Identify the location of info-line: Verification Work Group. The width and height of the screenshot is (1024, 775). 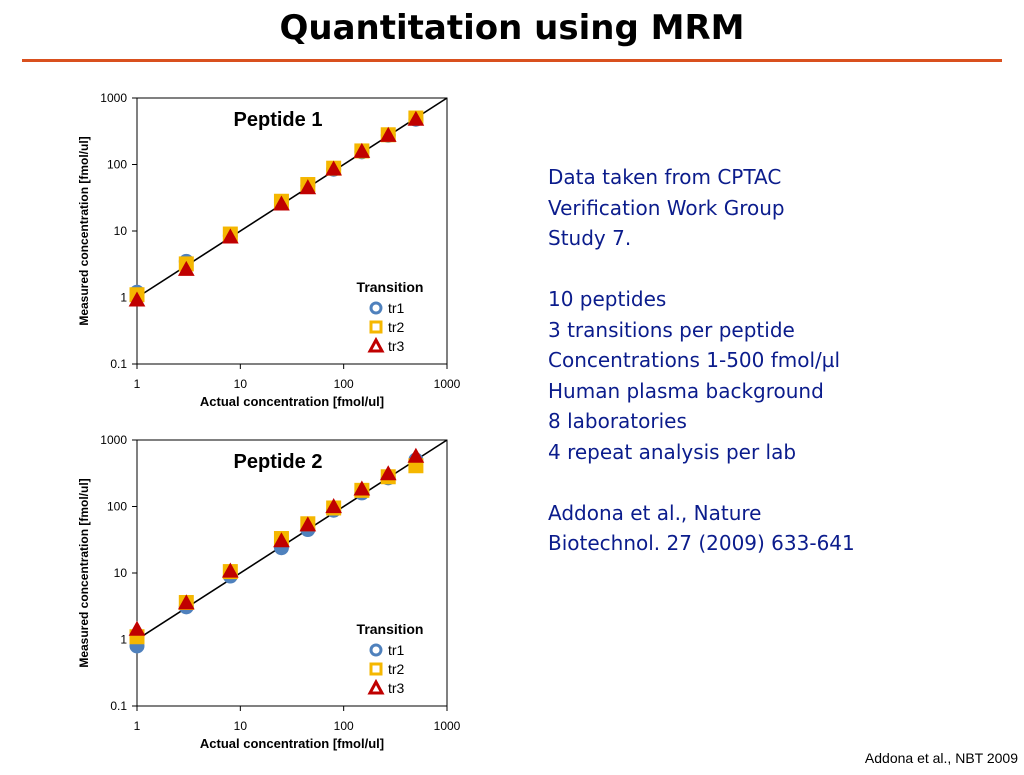
(666, 207).